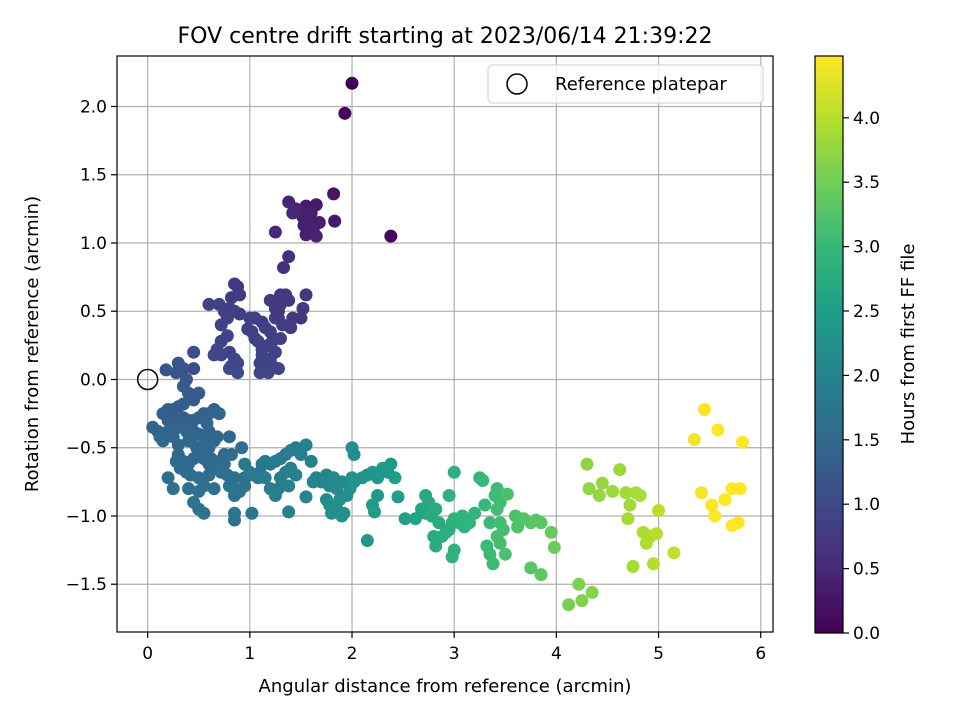 The height and width of the screenshot is (724, 960). Describe the element at coordinates (908, 344) in the screenshot. I see `colorbar-label: Hours from first FF file` at that location.